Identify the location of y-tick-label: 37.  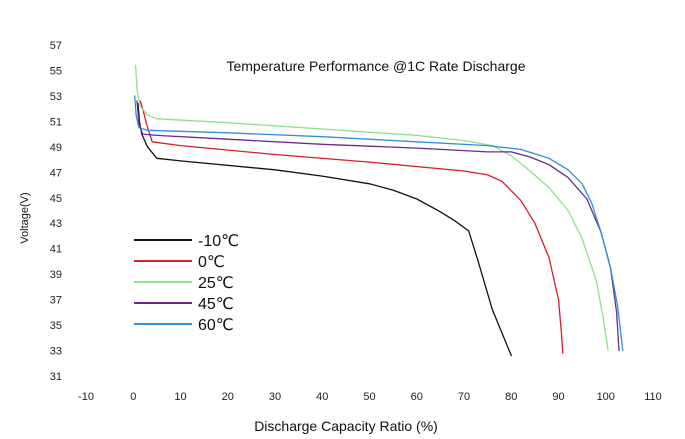
(56, 301).